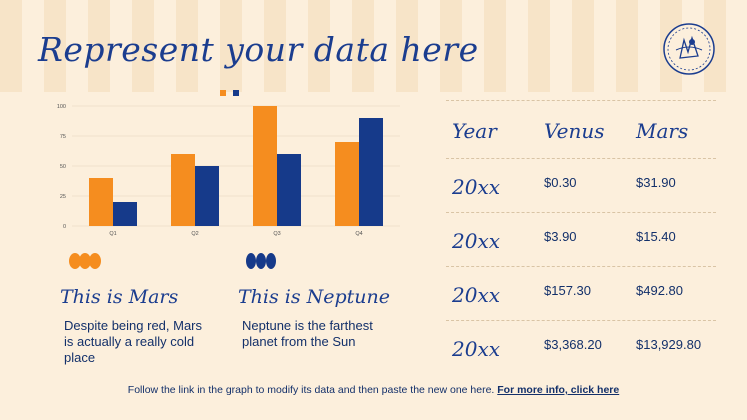 Image resolution: width=747 pixels, height=420 pixels. I want to click on table-row: 20xx $3,368.20 $13,929.80, so click(581, 348).